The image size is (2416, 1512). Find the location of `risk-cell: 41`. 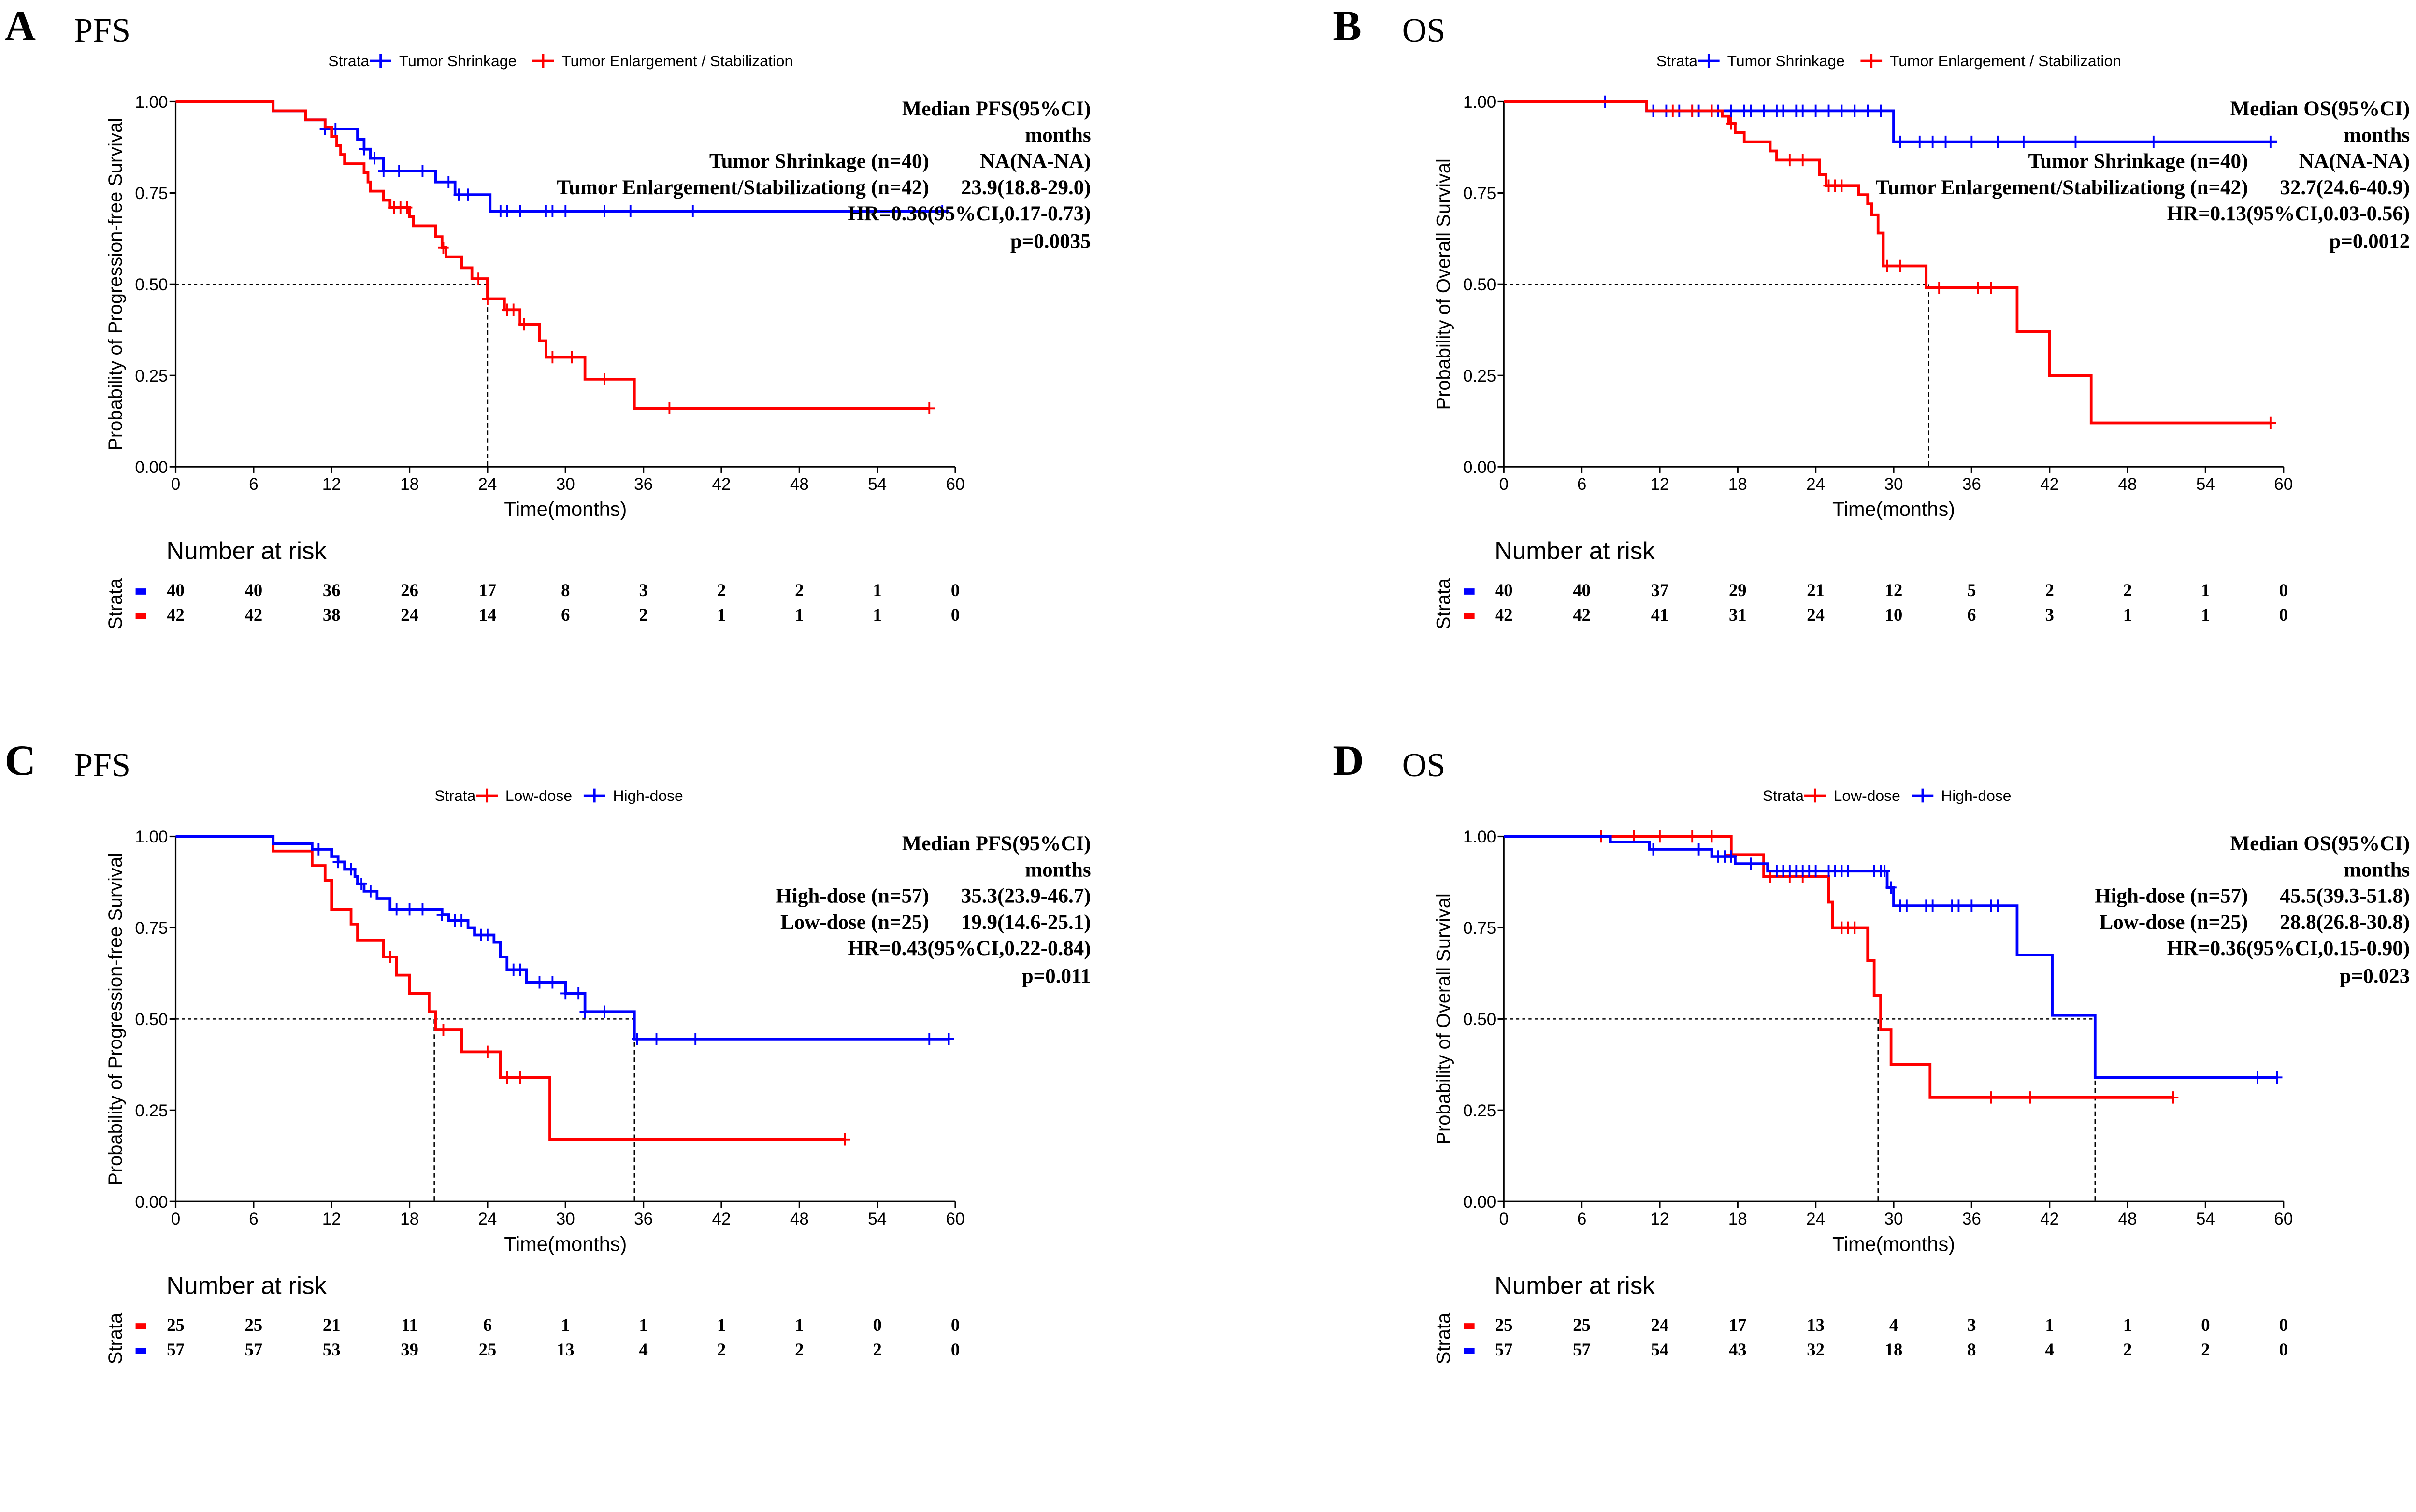

risk-cell: 41 is located at coordinates (1660, 615).